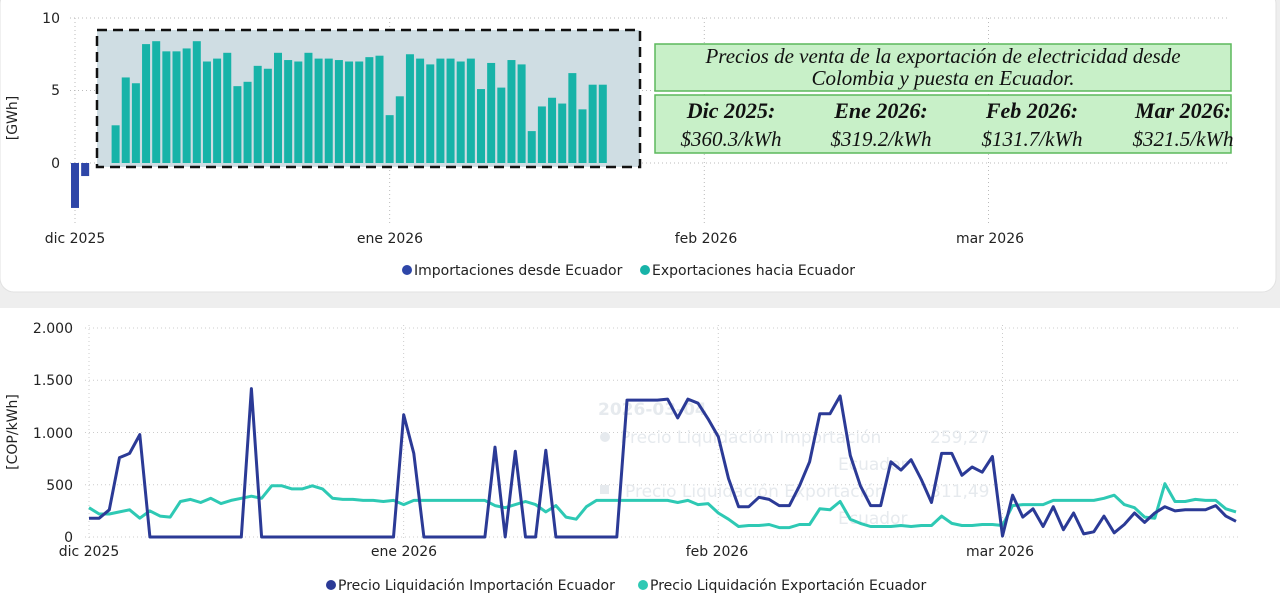  Describe the element at coordinates (747, 271) in the screenshot. I see `legend-item-exports: Exportaciones hacia Ecuador` at that location.